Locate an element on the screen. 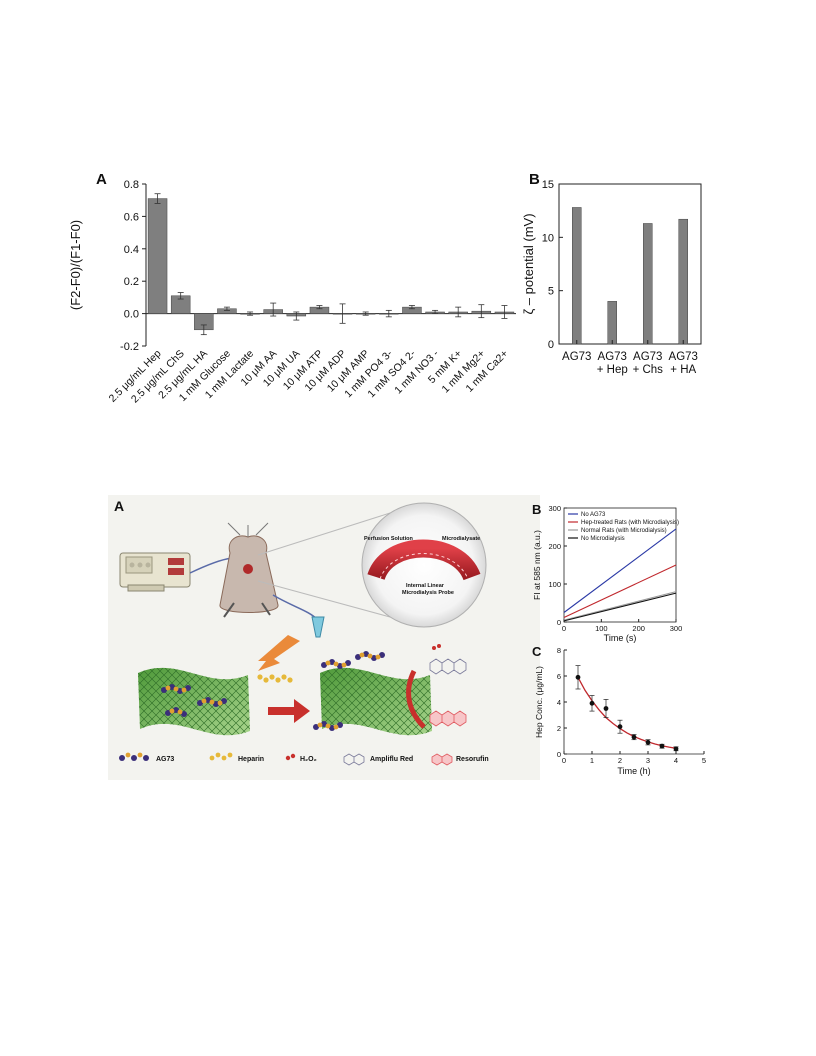 The image size is (816, 1056). y-tick-label: 10 is located at coordinates (548, 238).